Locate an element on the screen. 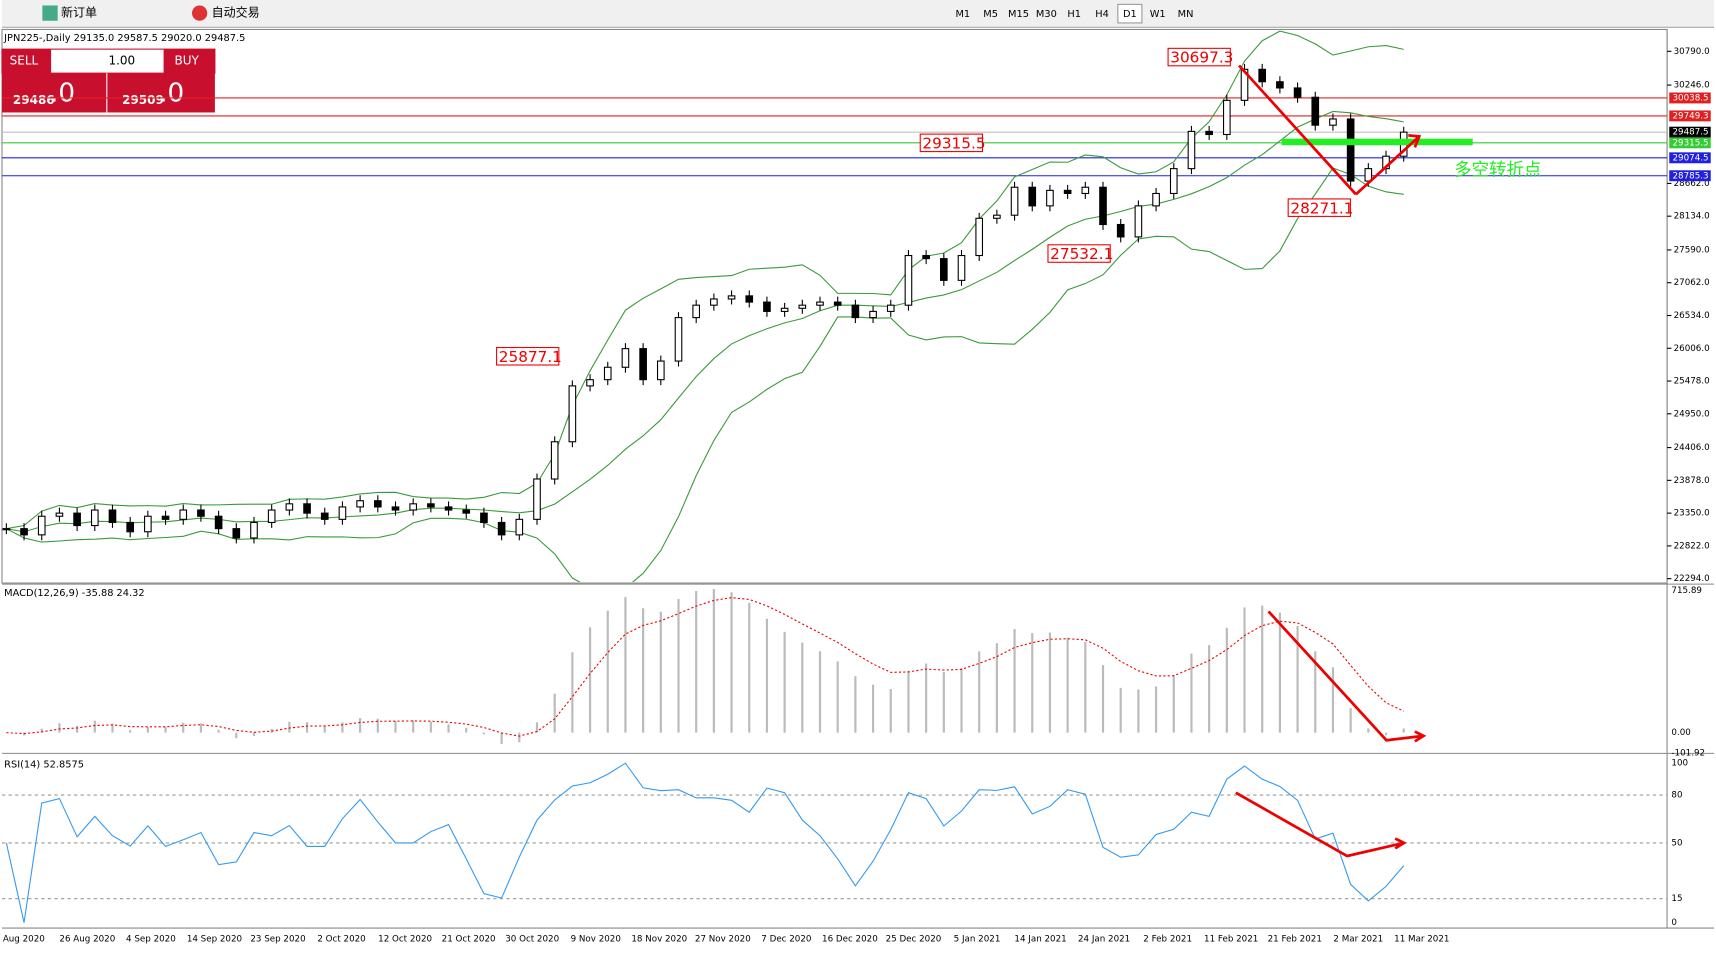 The image size is (1716, 955). date-label: 16 Dec 2020 is located at coordinates (850, 939).